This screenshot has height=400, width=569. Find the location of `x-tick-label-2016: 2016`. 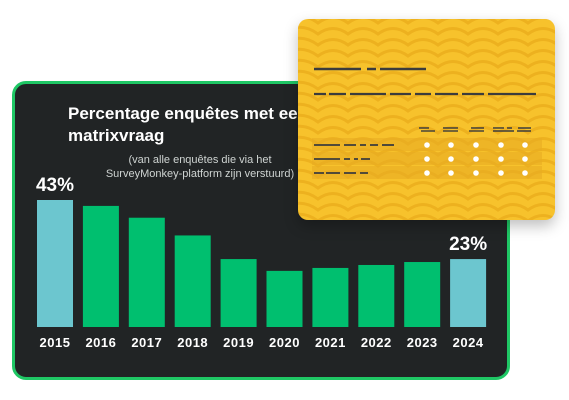

x-tick-label-2016: 2016 is located at coordinates (100, 342).